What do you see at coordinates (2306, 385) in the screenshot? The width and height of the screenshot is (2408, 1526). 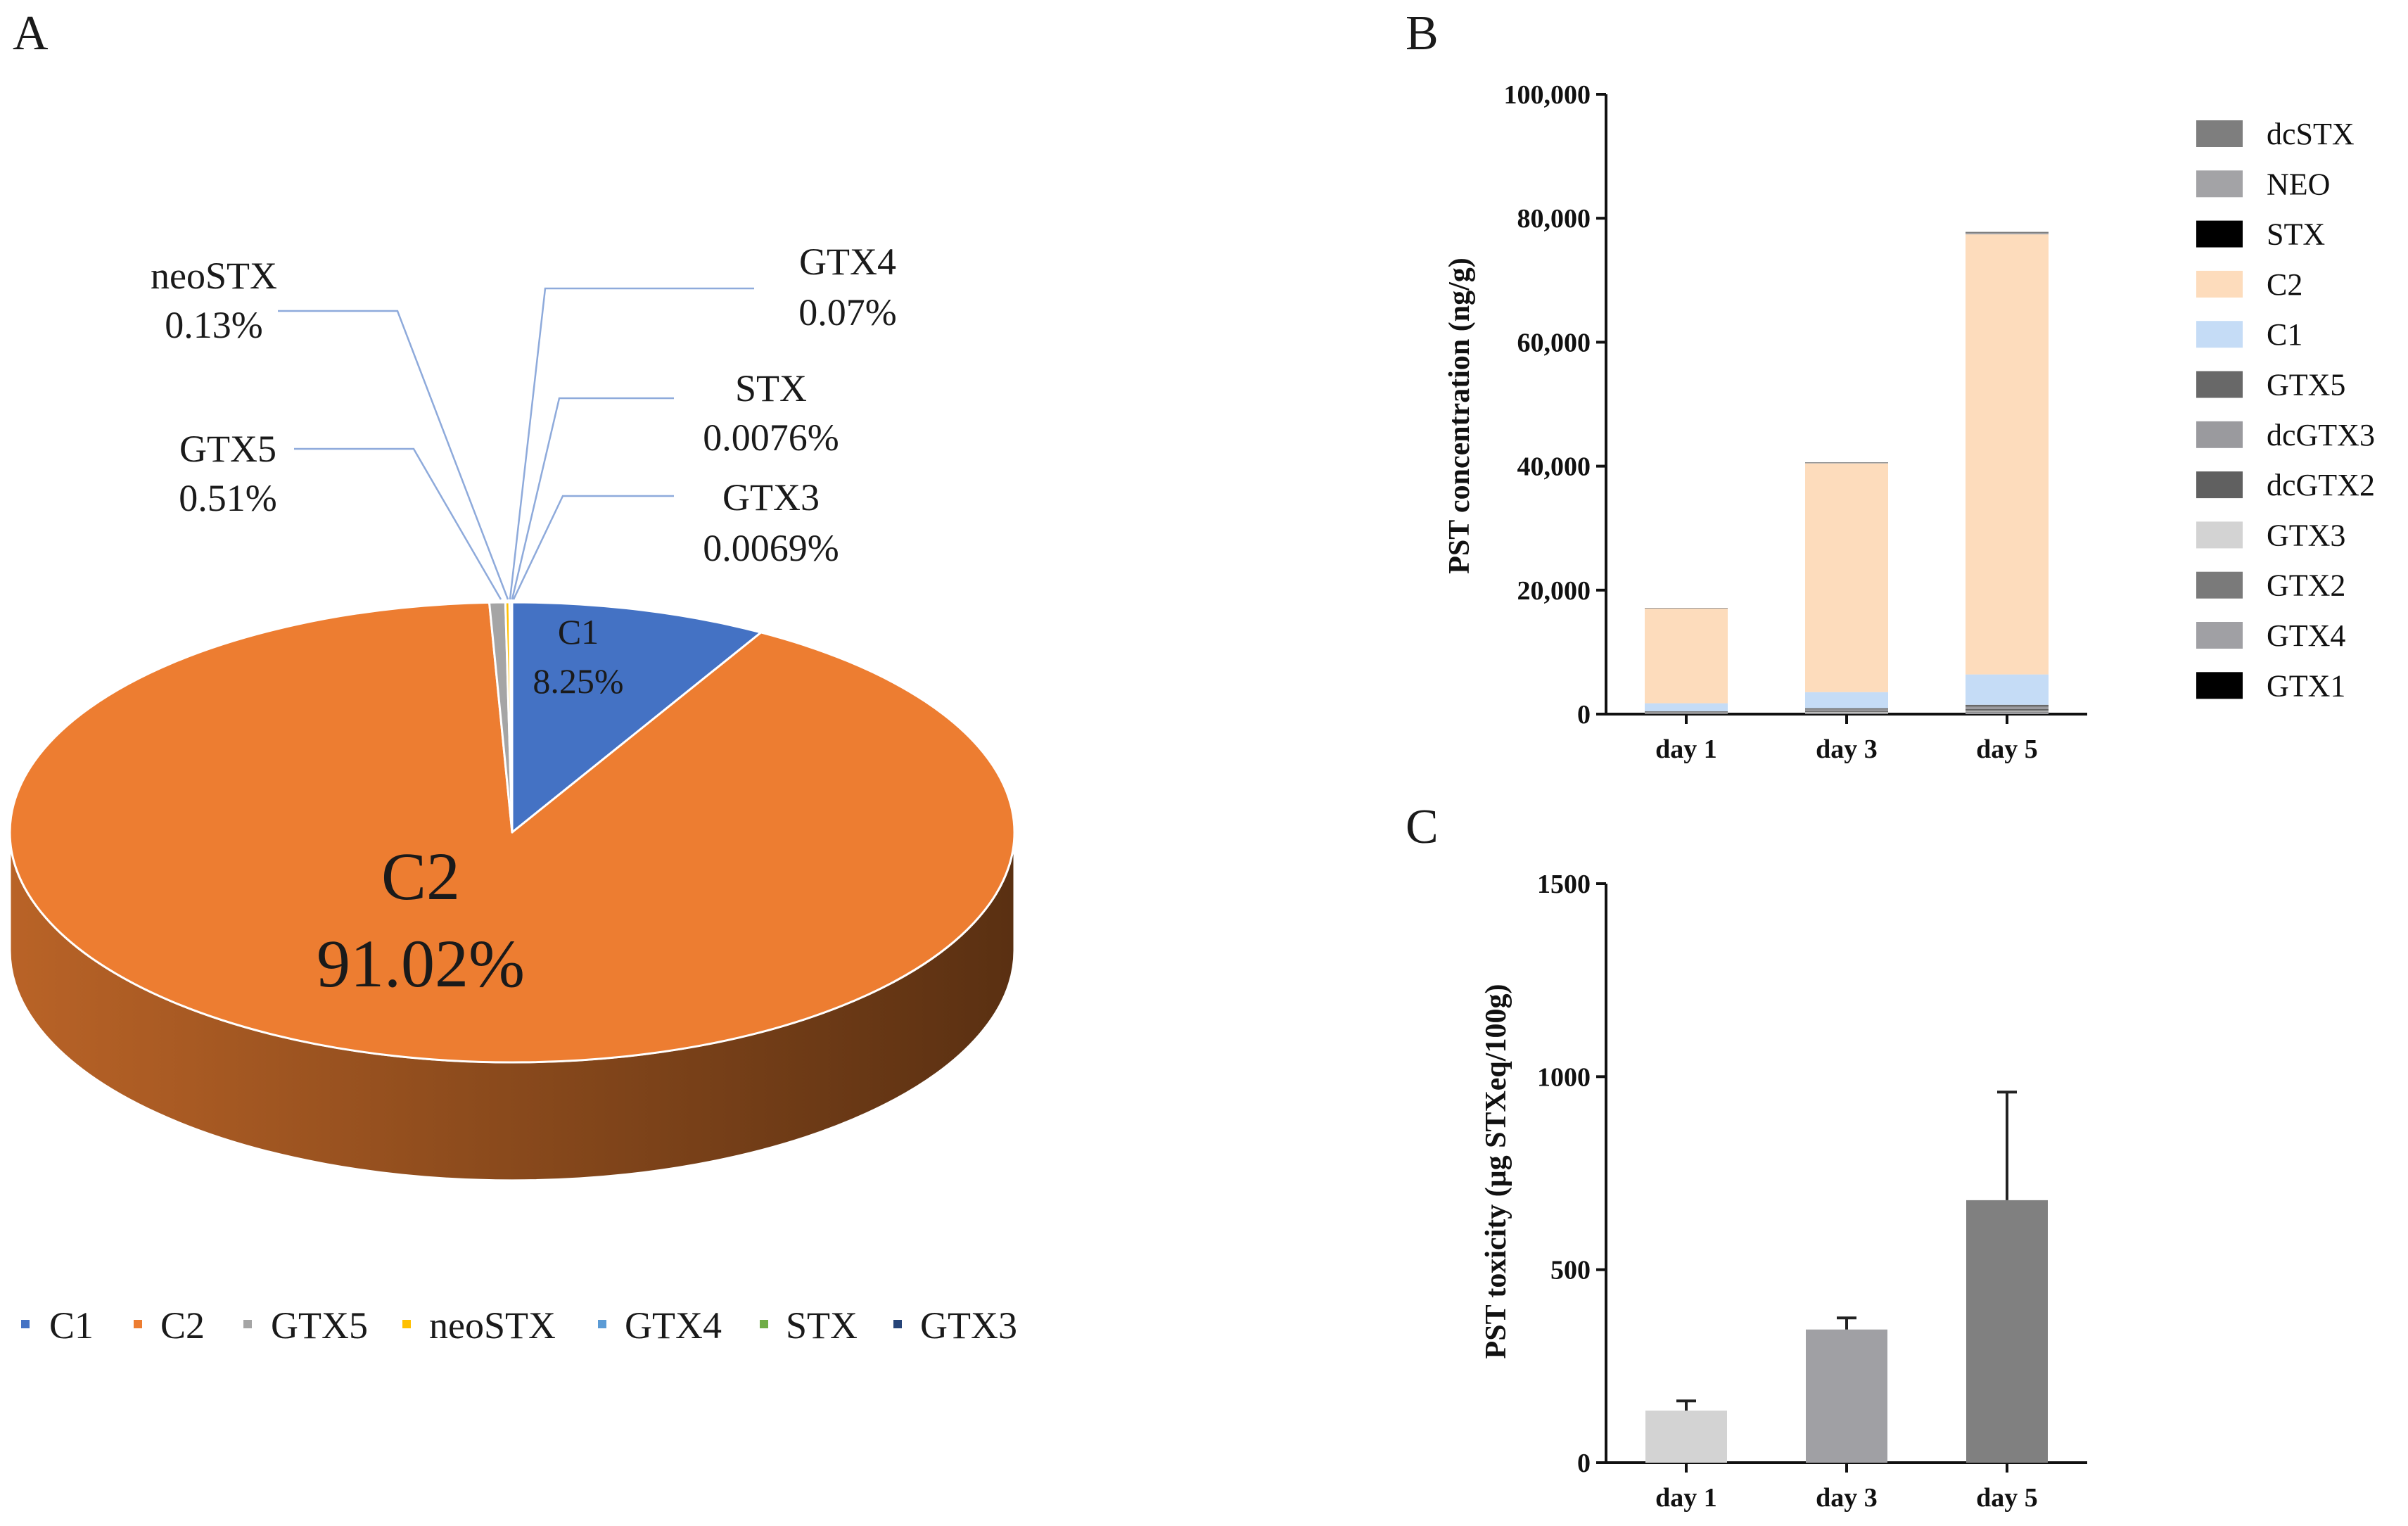 I see `legend-b-label-gtx5: GTX5` at bounding box center [2306, 385].